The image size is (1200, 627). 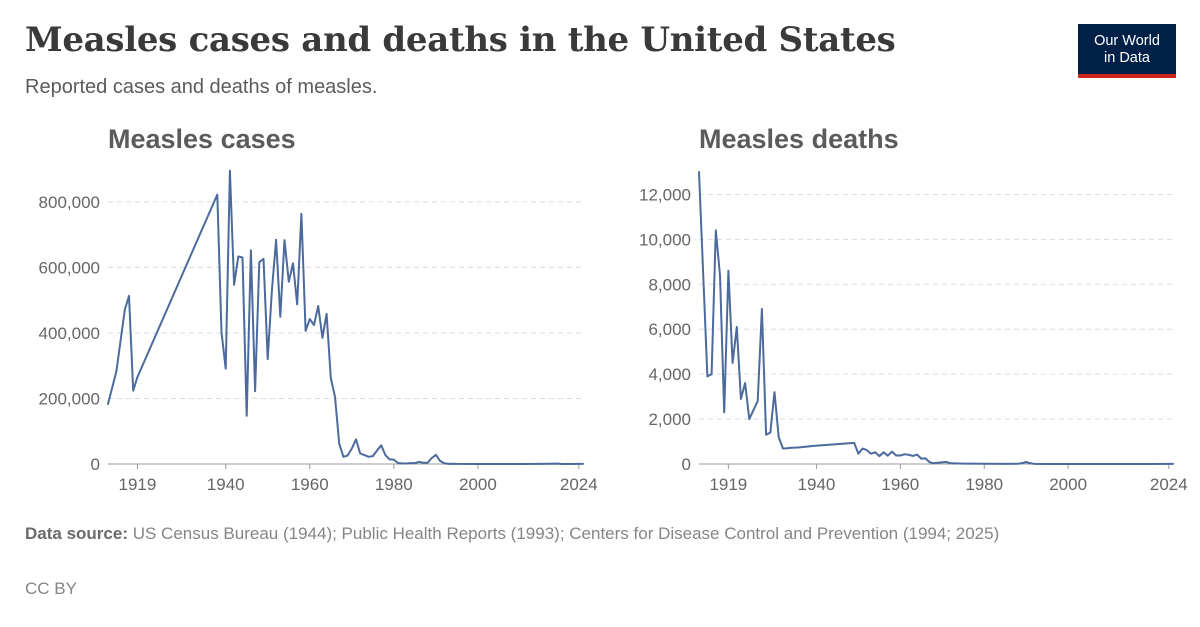 What do you see at coordinates (76, 533) in the screenshot?
I see `source-label: Data source:` at bounding box center [76, 533].